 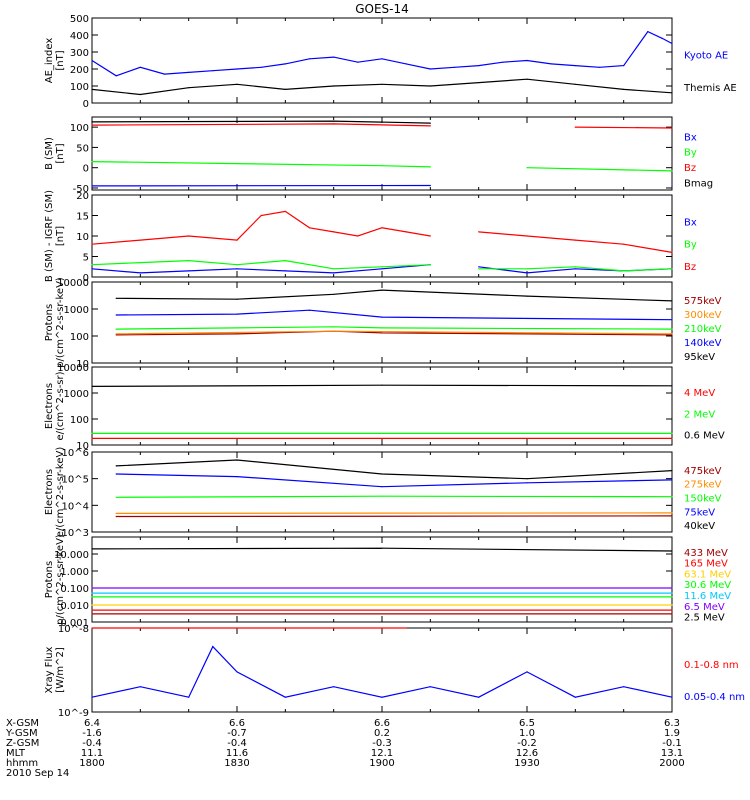 I want to click on legend-entry: 575keV, so click(x=703, y=301).